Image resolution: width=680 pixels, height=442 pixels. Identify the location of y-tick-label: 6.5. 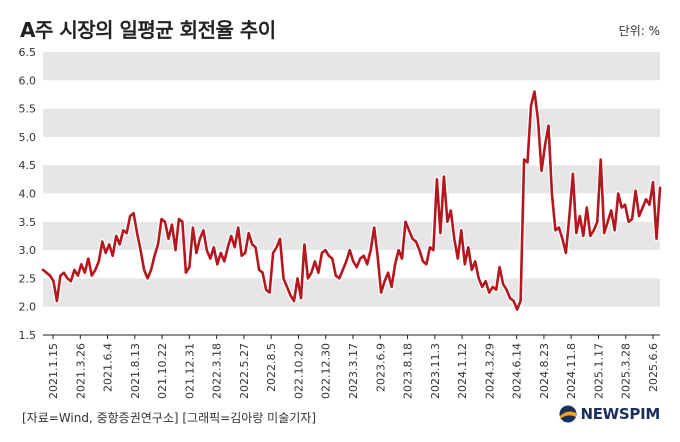
(28, 52).